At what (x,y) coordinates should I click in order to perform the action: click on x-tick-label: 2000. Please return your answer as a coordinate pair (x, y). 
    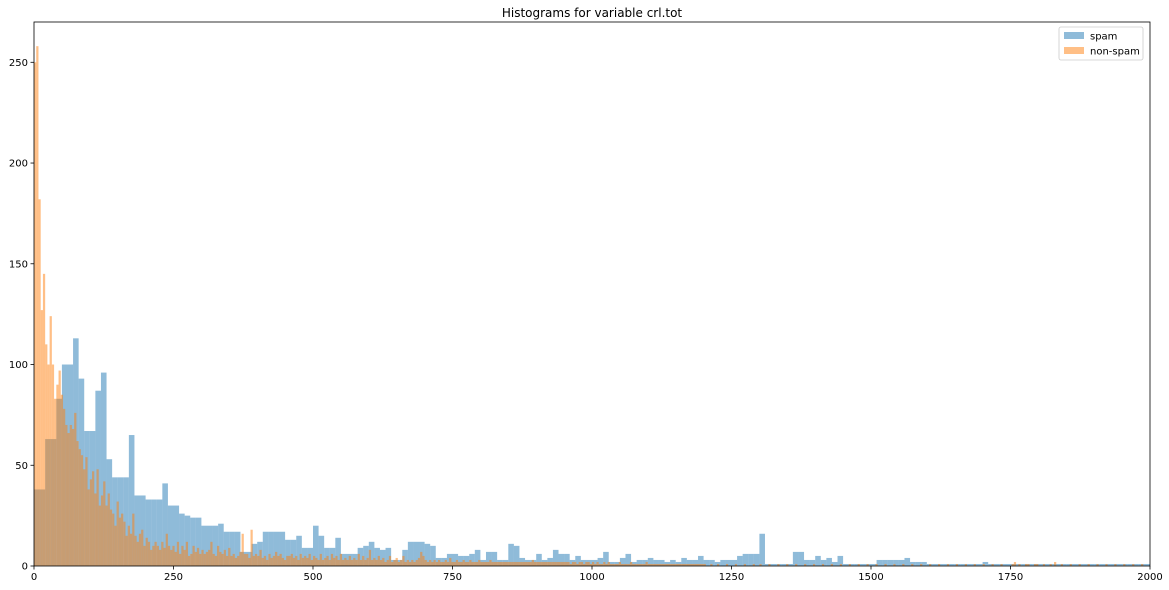
    Looking at the image, I should click on (1149, 577).